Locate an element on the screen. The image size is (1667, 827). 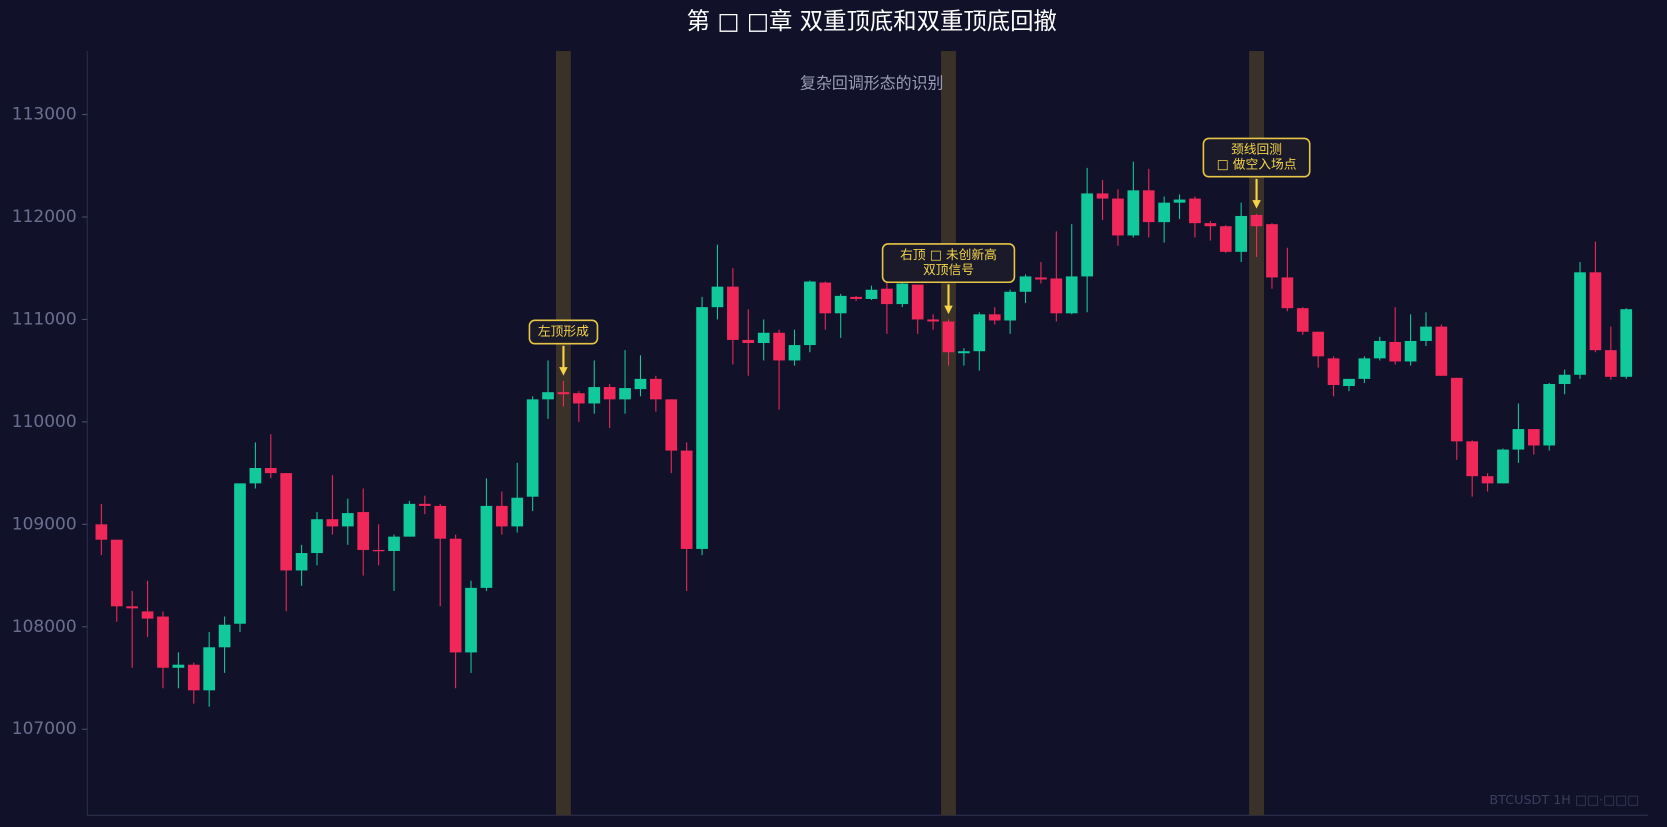
y-tick-label: 113000 is located at coordinates (44, 115).